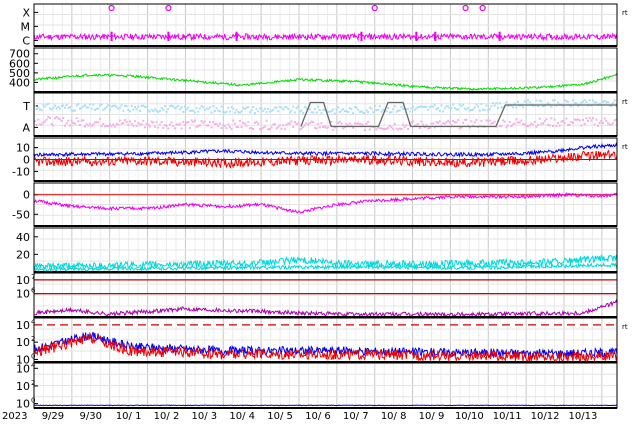 This screenshot has width=634, height=424. What do you see at coordinates (167, 416) in the screenshot?
I see `x-day-label: 10/ 2` at bounding box center [167, 416].